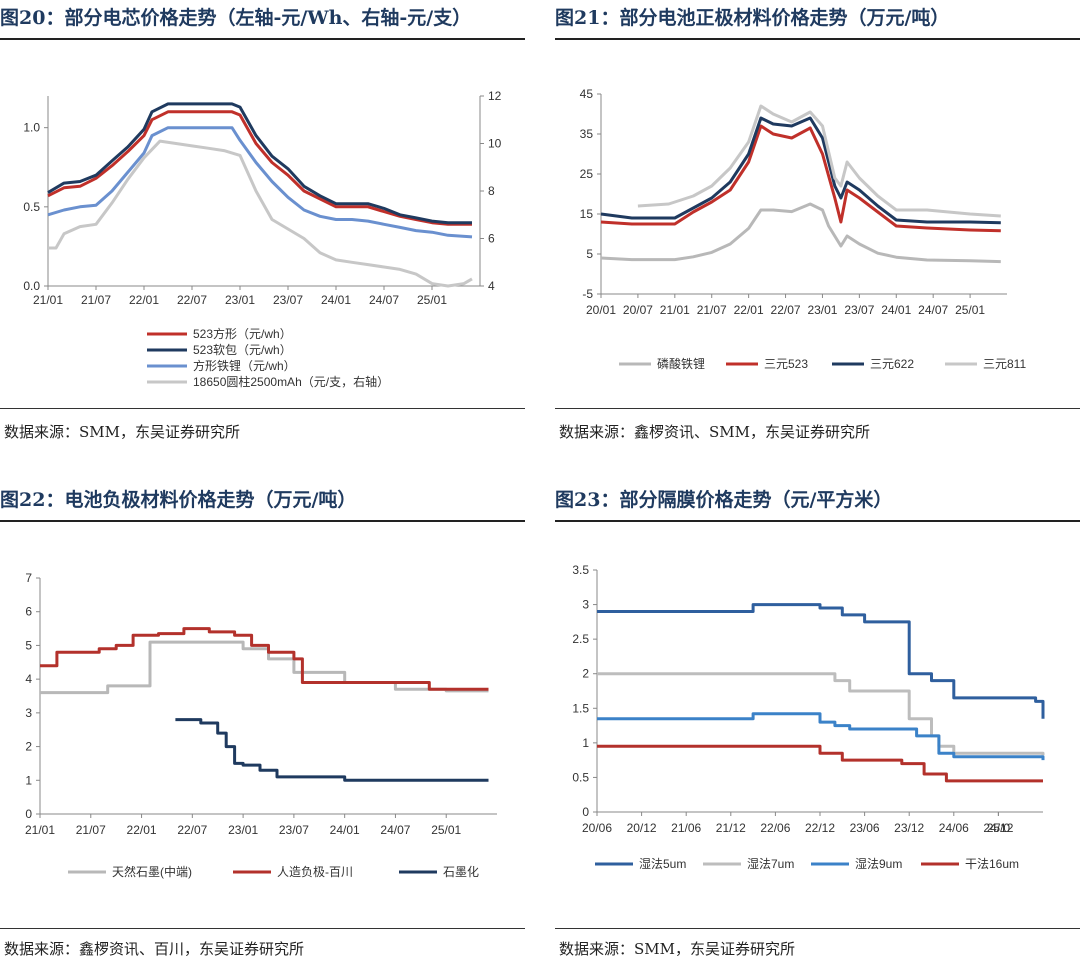 Image resolution: width=1080 pixels, height=966 pixels. What do you see at coordinates (580, 639) in the screenshot?
I see `y-tick-label: 2.5` at bounding box center [580, 639].